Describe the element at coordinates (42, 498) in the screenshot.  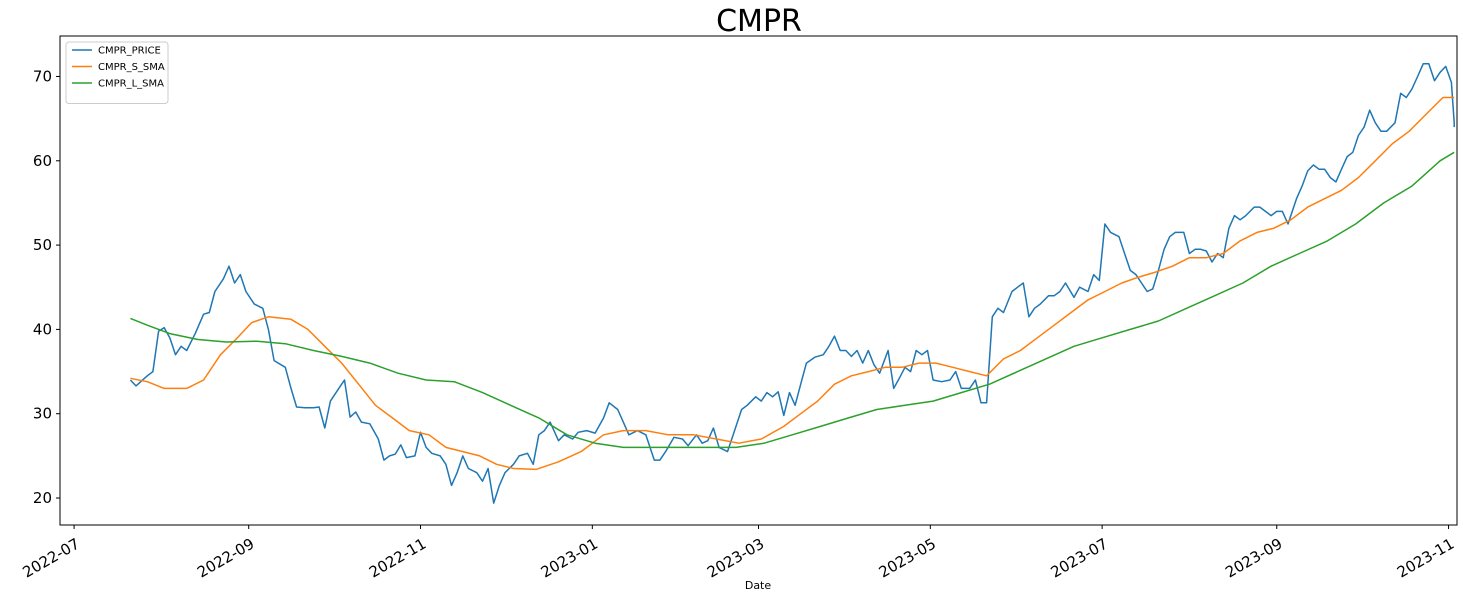
I see `y-tick-label: 20` at that location.